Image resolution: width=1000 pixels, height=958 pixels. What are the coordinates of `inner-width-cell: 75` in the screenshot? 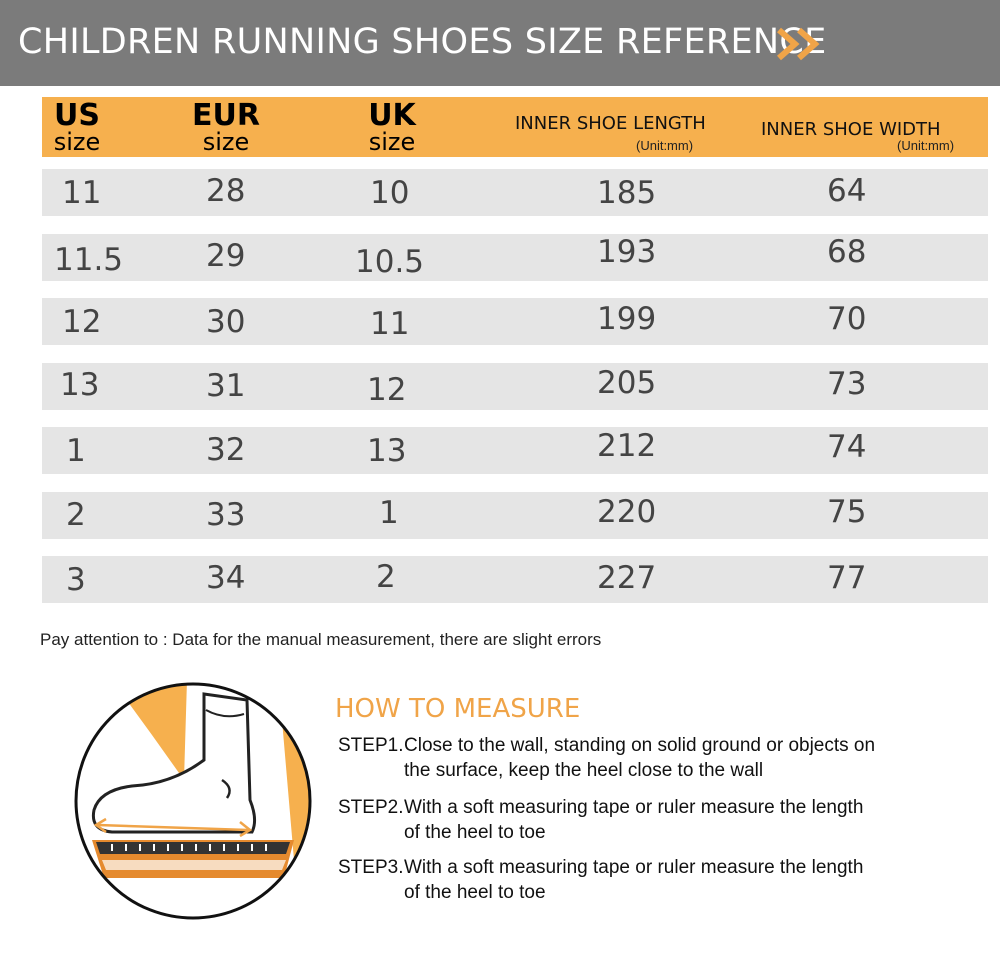 It's located at (847, 512).